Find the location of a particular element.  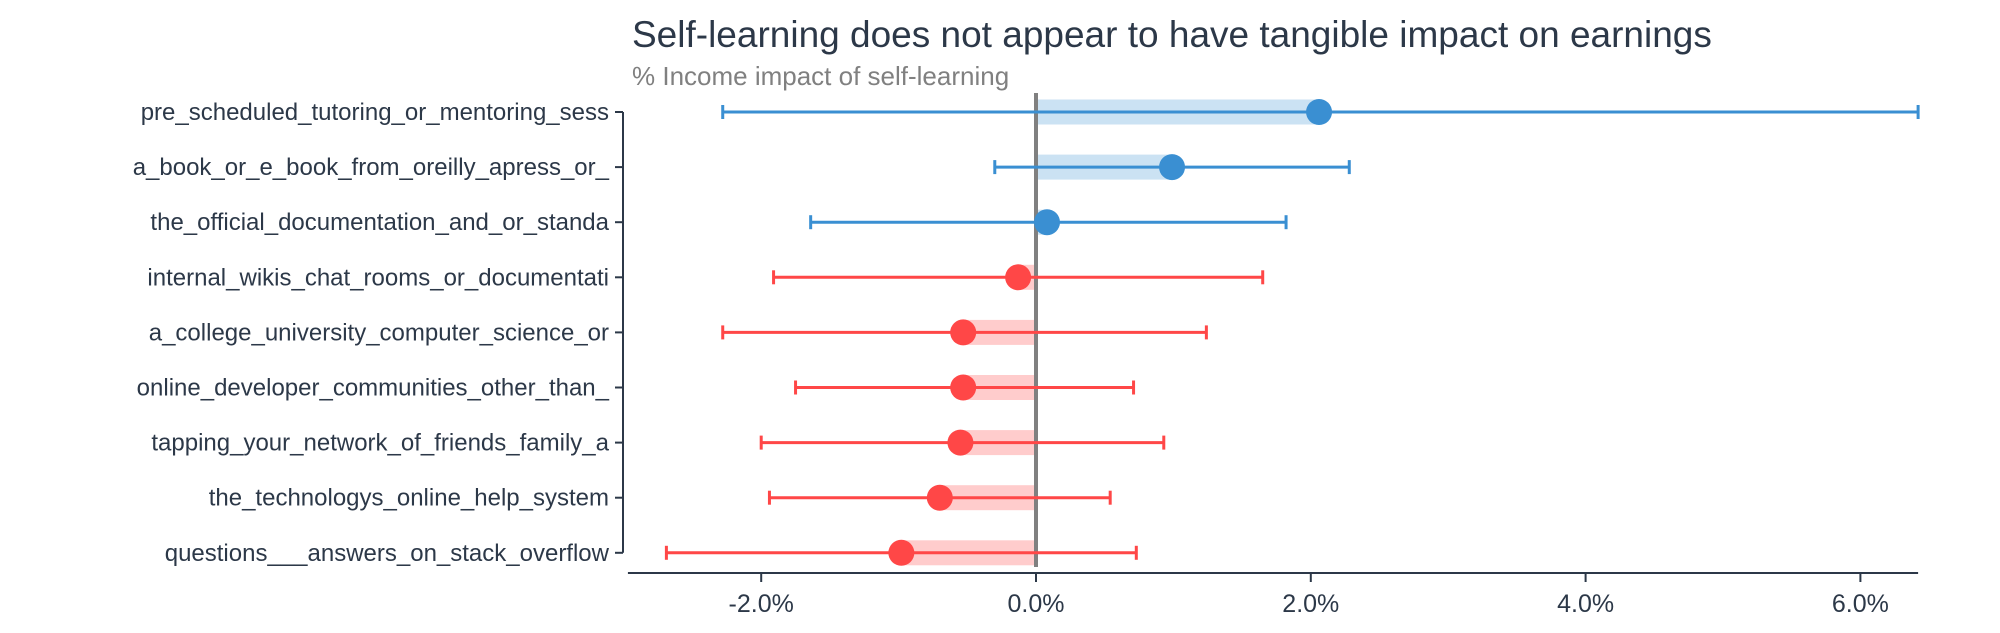

y-tick-label: the_official_documentation_and_or_standa is located at coordinates (379, 222).